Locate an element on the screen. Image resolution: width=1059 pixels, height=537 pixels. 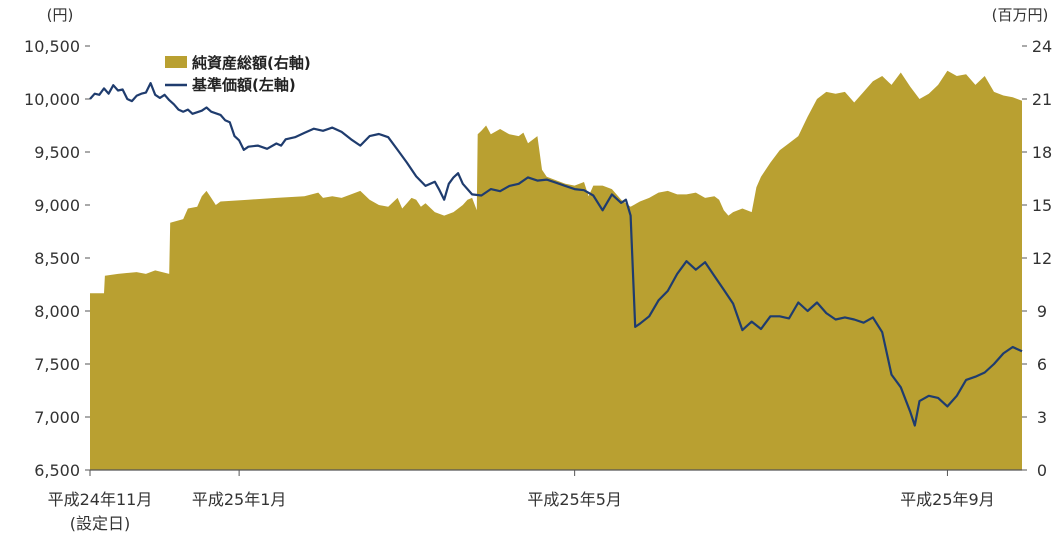
right-axis: 0 3 6 9 12 15 18 21 24 is located at coordinates (1037, 258).